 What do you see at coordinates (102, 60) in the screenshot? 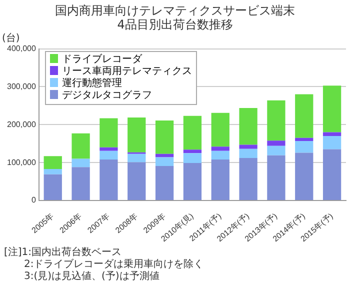
I see `legend-label: ドライブレコーダ` at bounding box center [102, 60].